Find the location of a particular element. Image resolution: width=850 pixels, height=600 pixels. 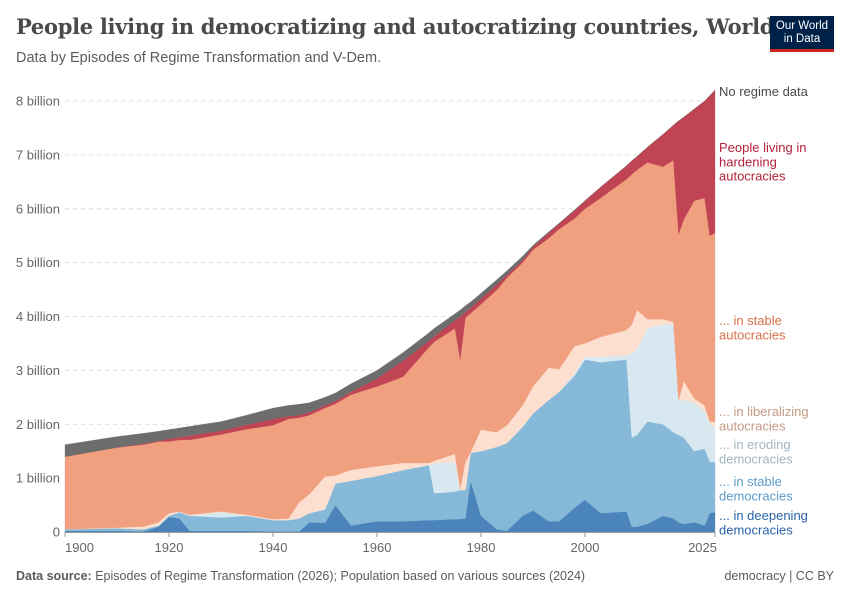

x-axis: 1900 1920 1940 1960 1980 2000 2025 is located at coordinates (390, 543).